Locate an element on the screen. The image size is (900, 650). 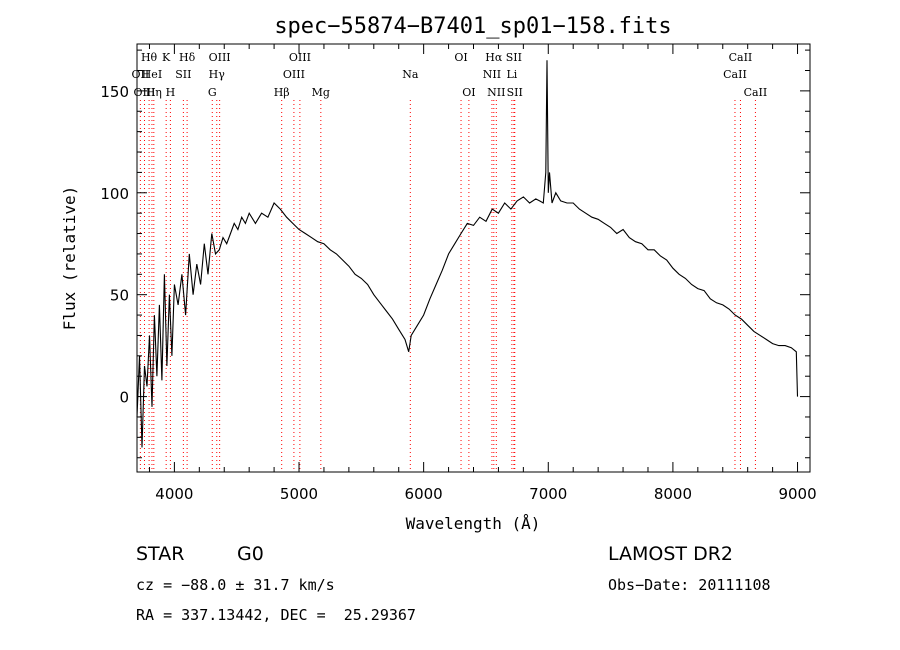
y-tick-label: 50 is located at coordinates (119, 296).